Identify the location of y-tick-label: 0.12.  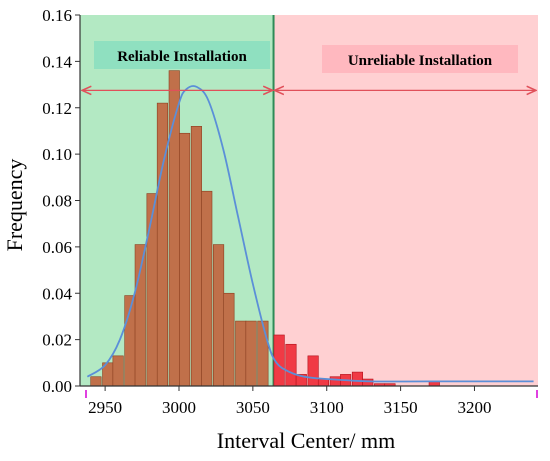
(57, 108).